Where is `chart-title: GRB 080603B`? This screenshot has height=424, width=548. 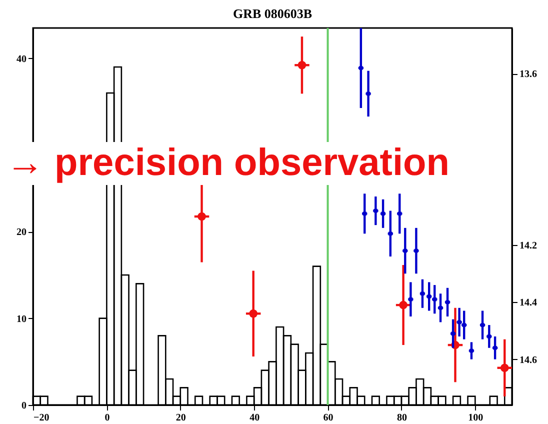 chart-title: GRB 080603B is located at coordinates (272, 13).